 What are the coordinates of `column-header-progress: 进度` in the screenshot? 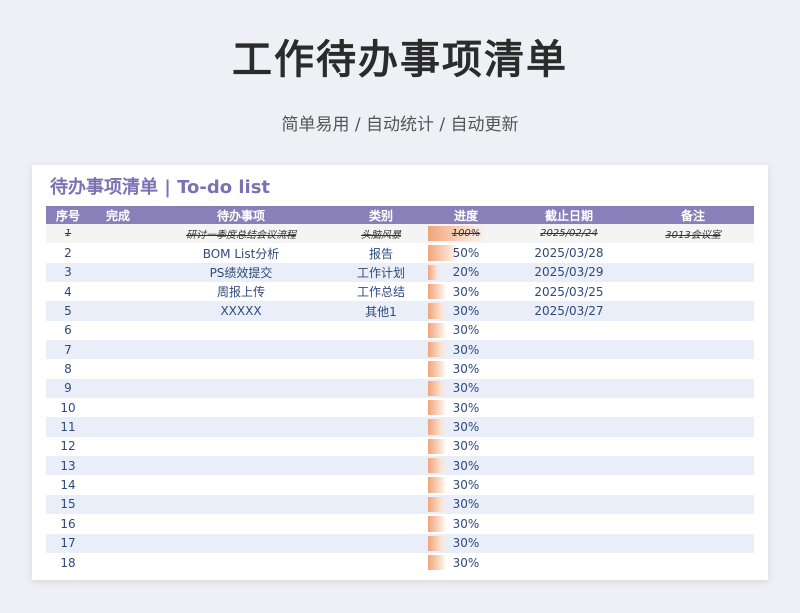 It's located at (466, 215).